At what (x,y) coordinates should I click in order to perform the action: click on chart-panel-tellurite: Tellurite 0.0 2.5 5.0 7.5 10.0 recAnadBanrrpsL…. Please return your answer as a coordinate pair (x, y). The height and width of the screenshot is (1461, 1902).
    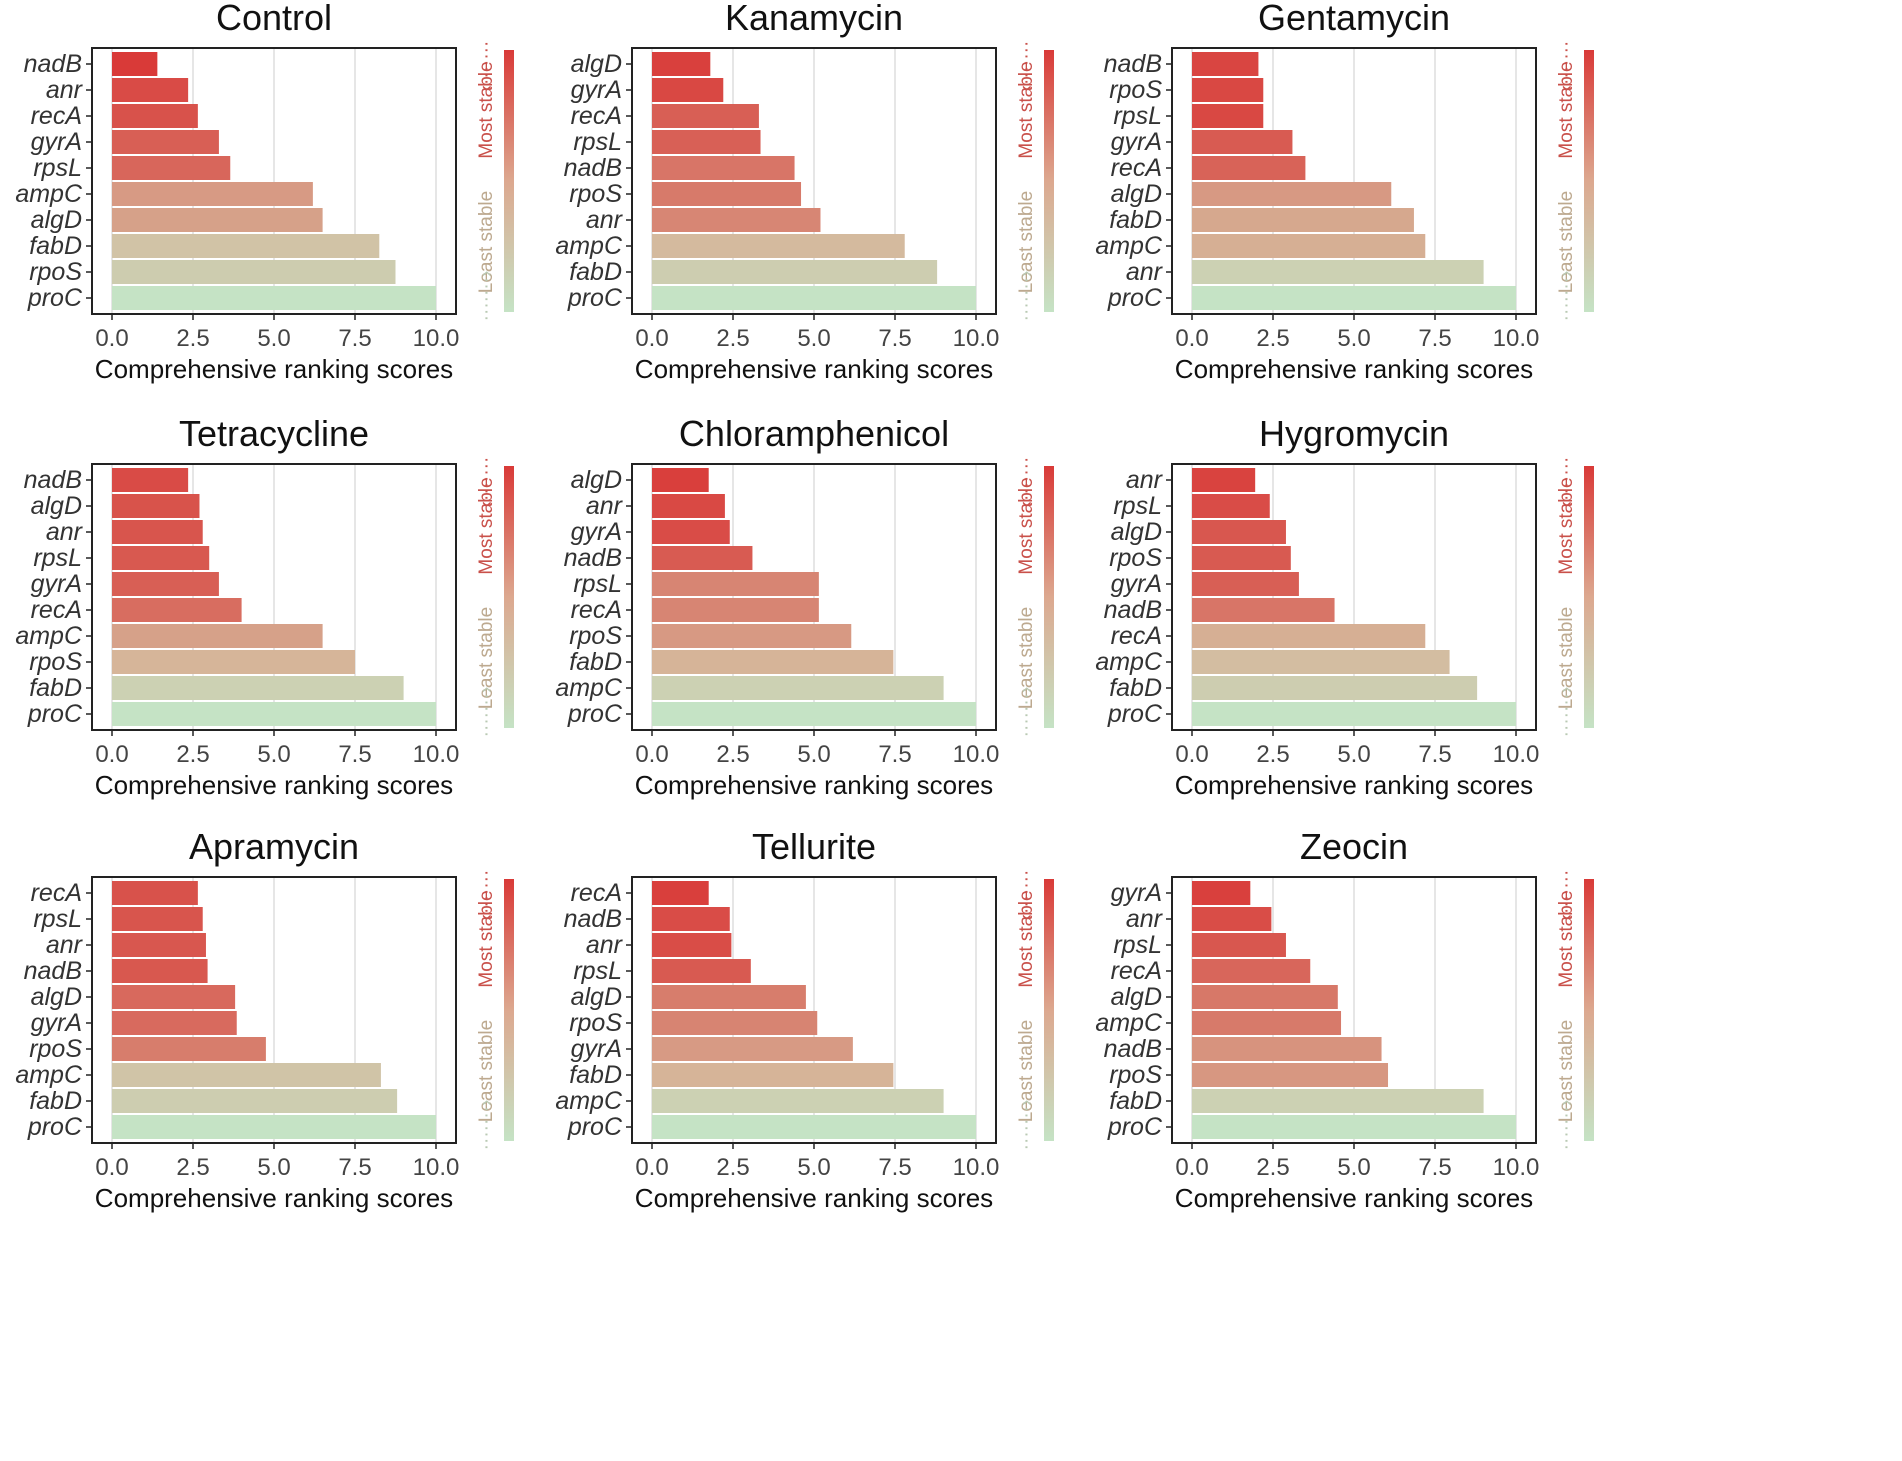
    Looking at the image, I should click on (804, 1019).